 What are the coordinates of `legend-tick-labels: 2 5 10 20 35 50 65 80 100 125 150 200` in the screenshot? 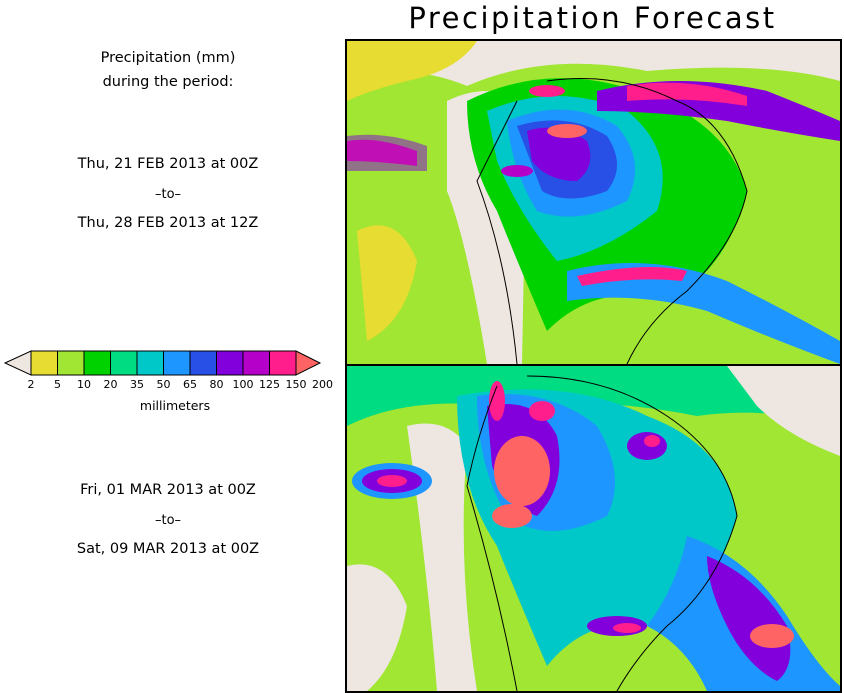 It's located at (172, 386).